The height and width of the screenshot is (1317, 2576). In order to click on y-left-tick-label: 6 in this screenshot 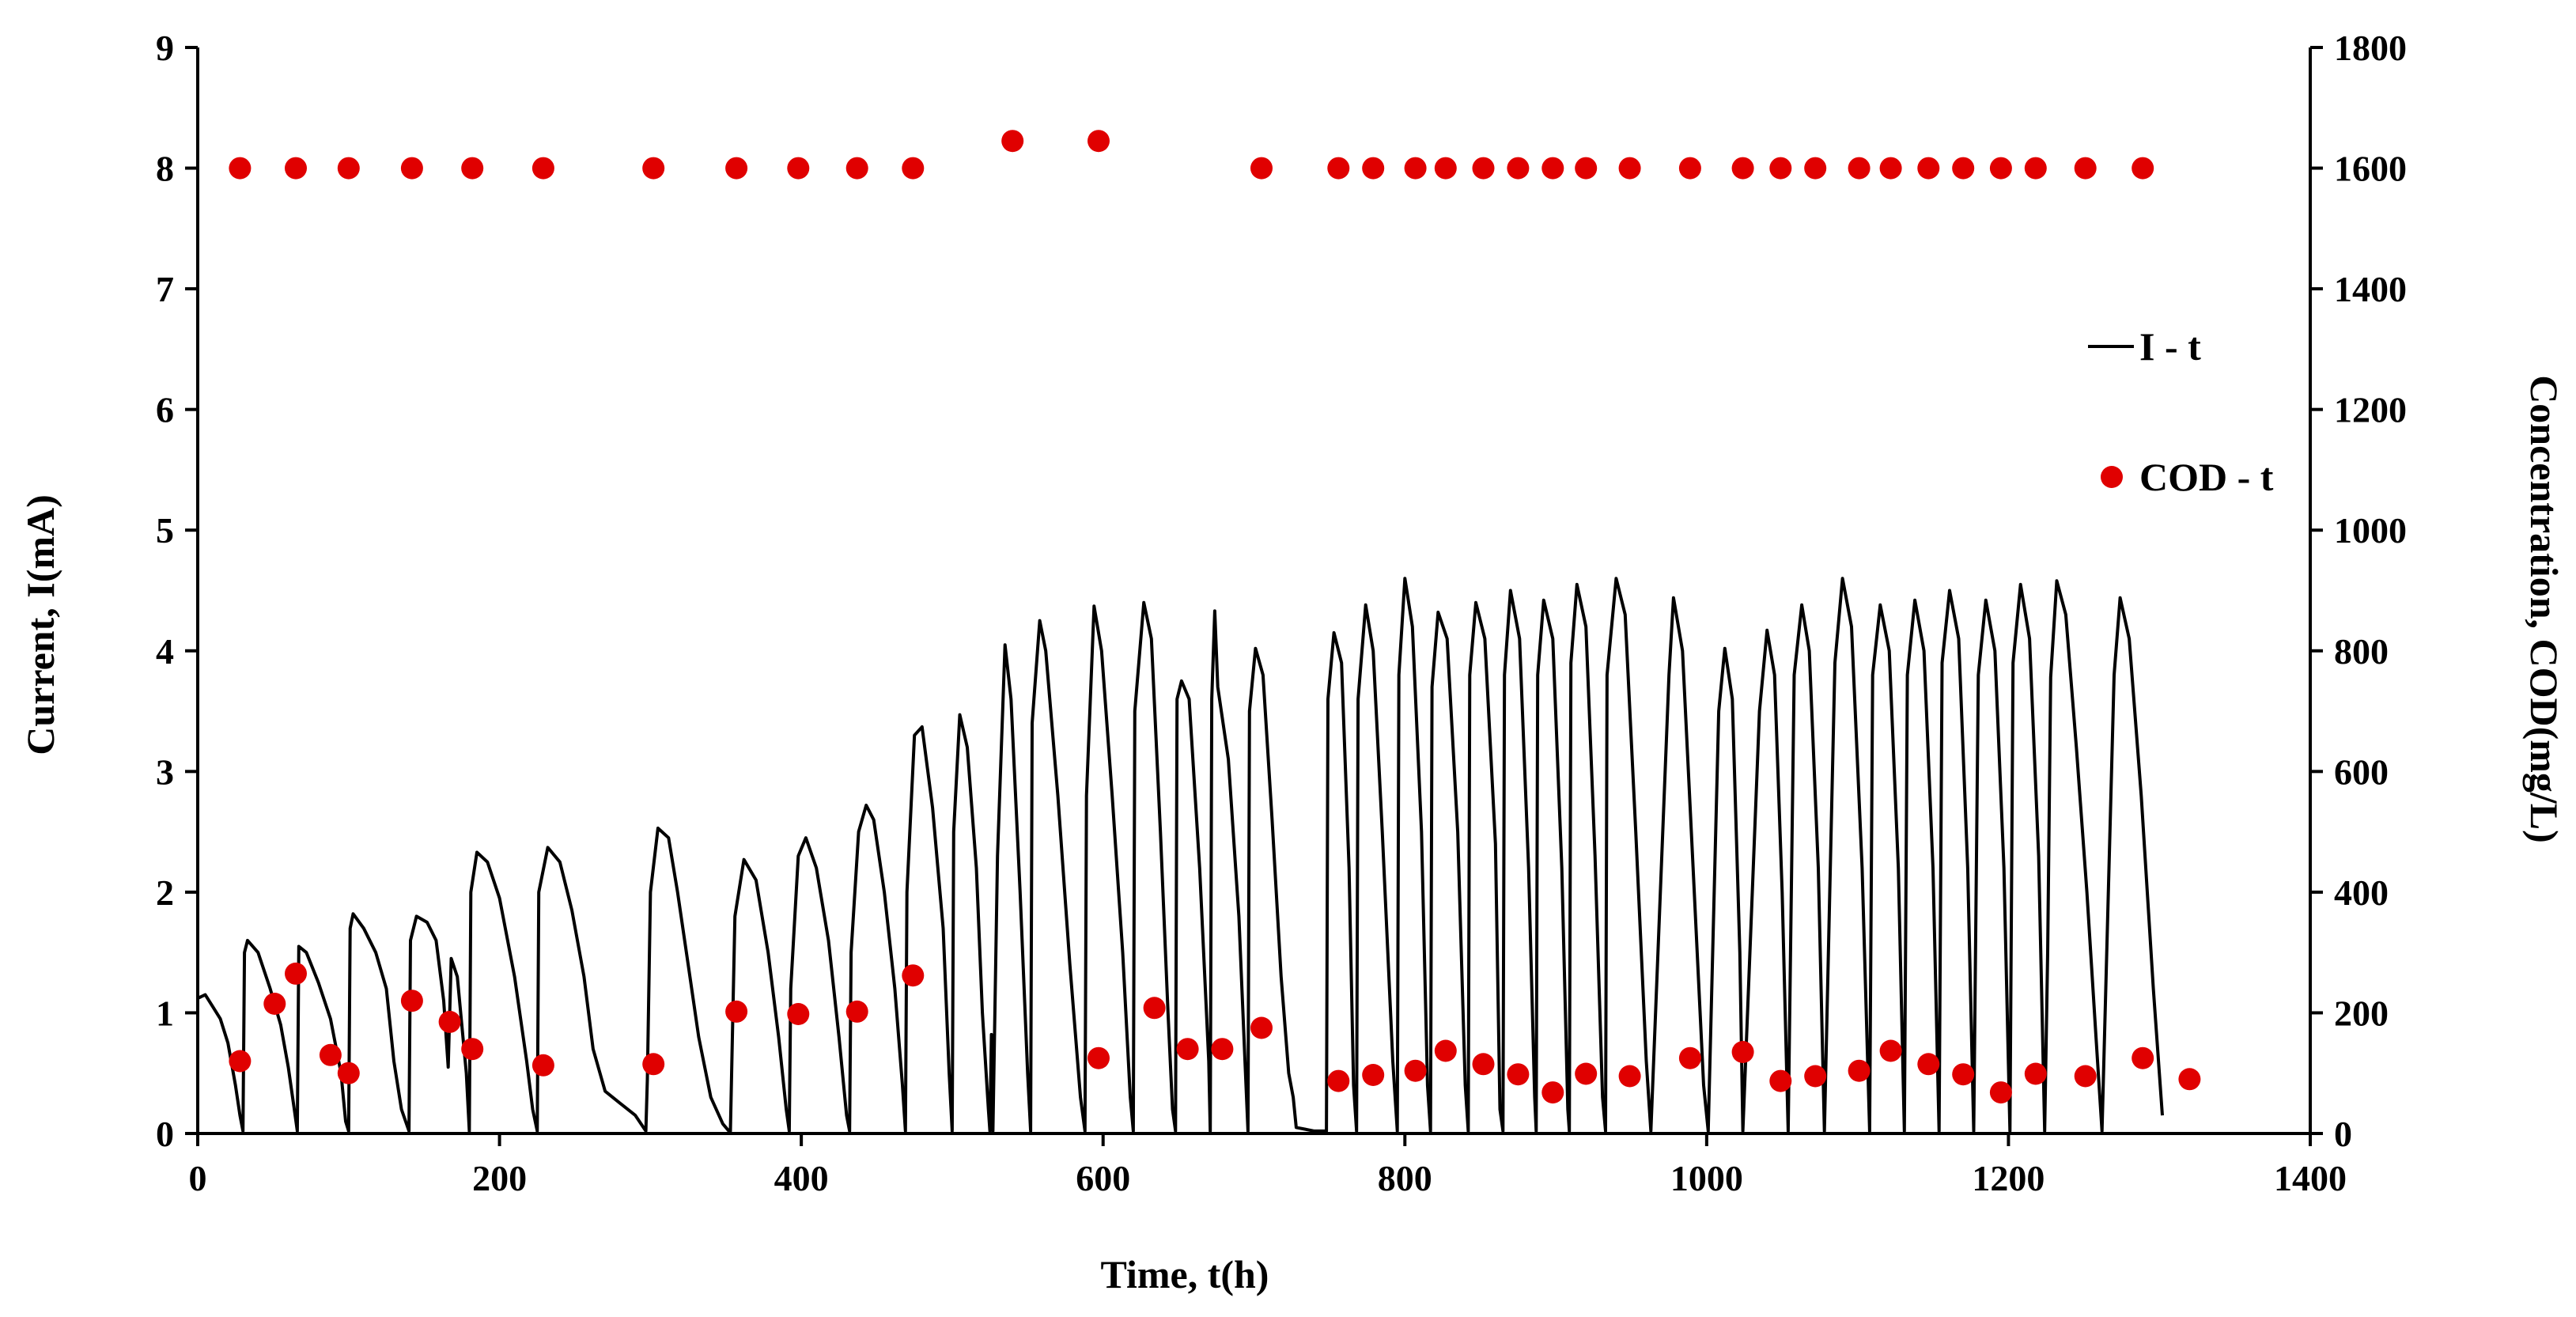, I will do `click(165, 410)`.